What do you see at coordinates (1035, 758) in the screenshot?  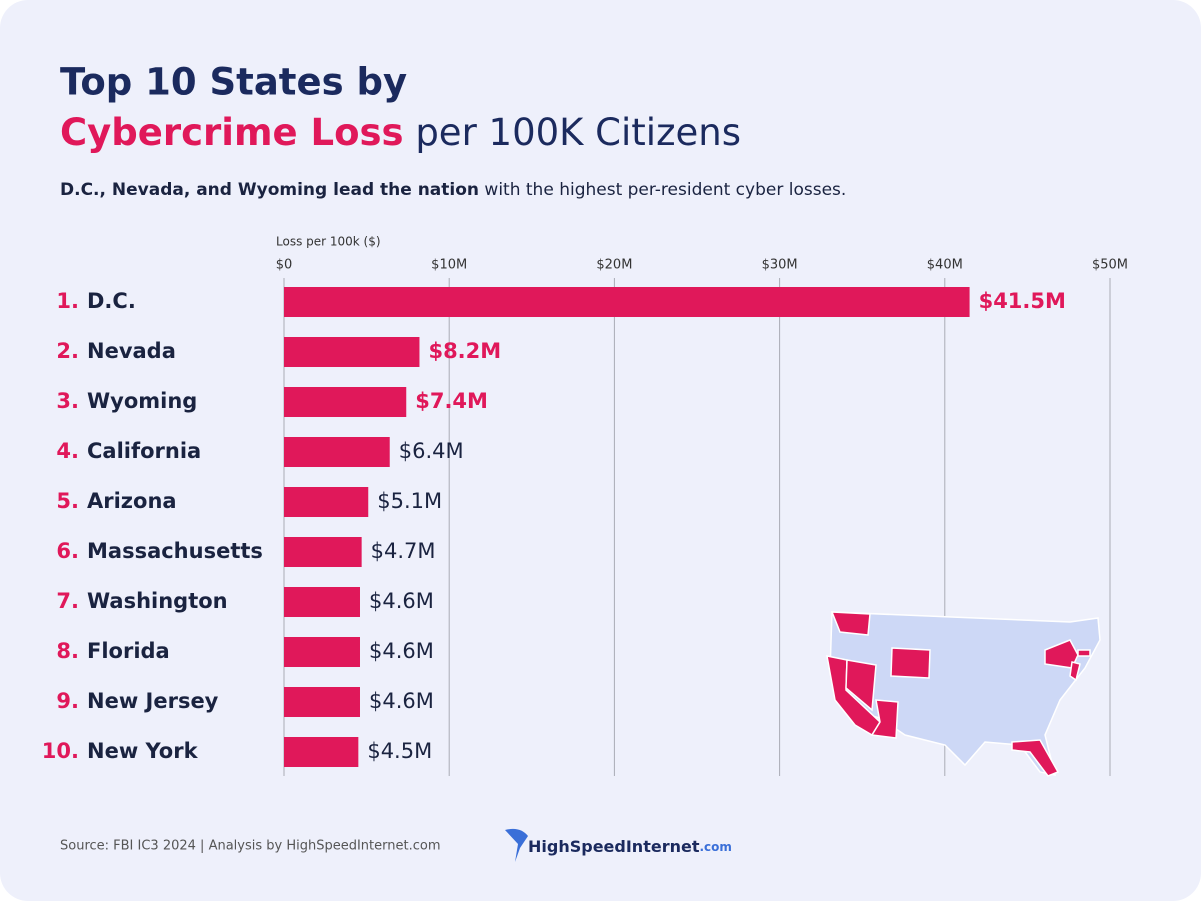 I see `map-florida` at bounding box center [1035, 758].